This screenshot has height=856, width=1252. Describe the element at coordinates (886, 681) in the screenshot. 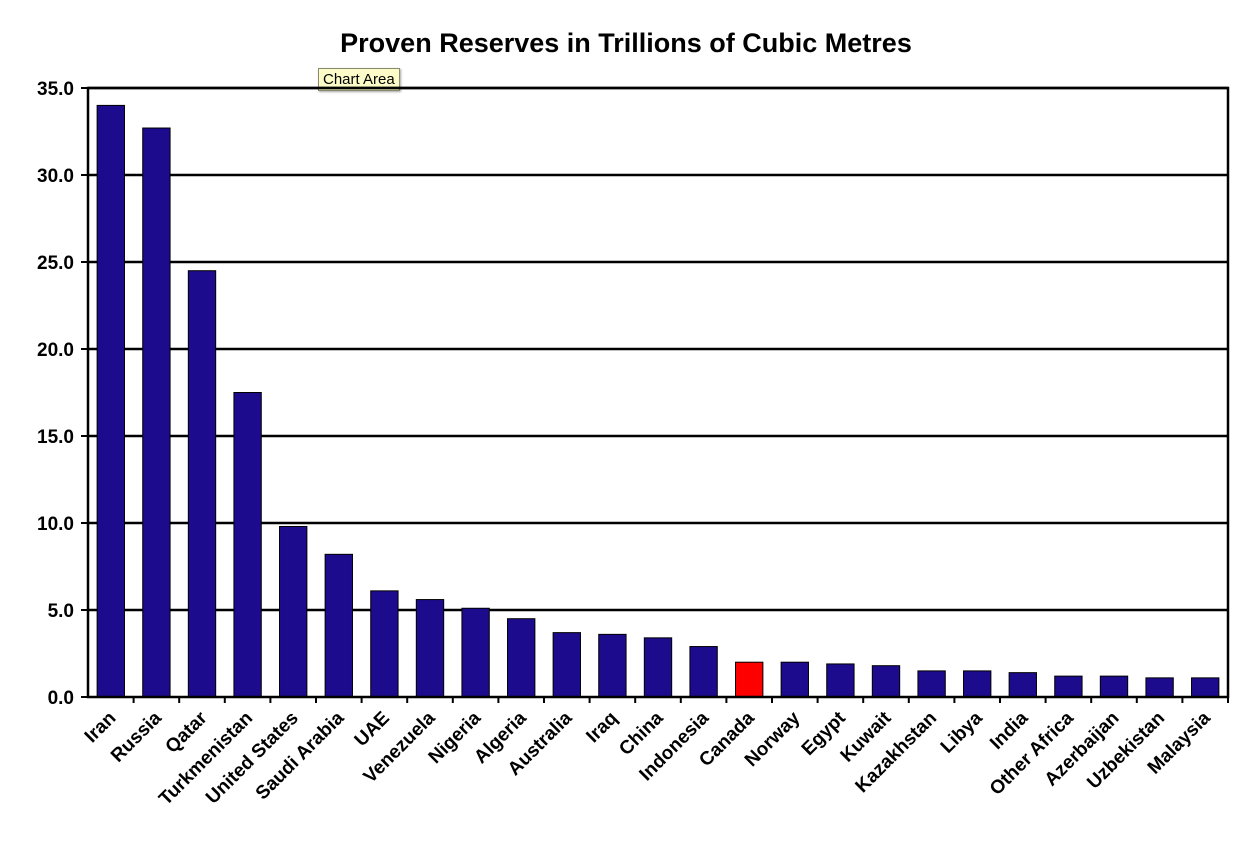

I see `bar-kuwait` at that location.